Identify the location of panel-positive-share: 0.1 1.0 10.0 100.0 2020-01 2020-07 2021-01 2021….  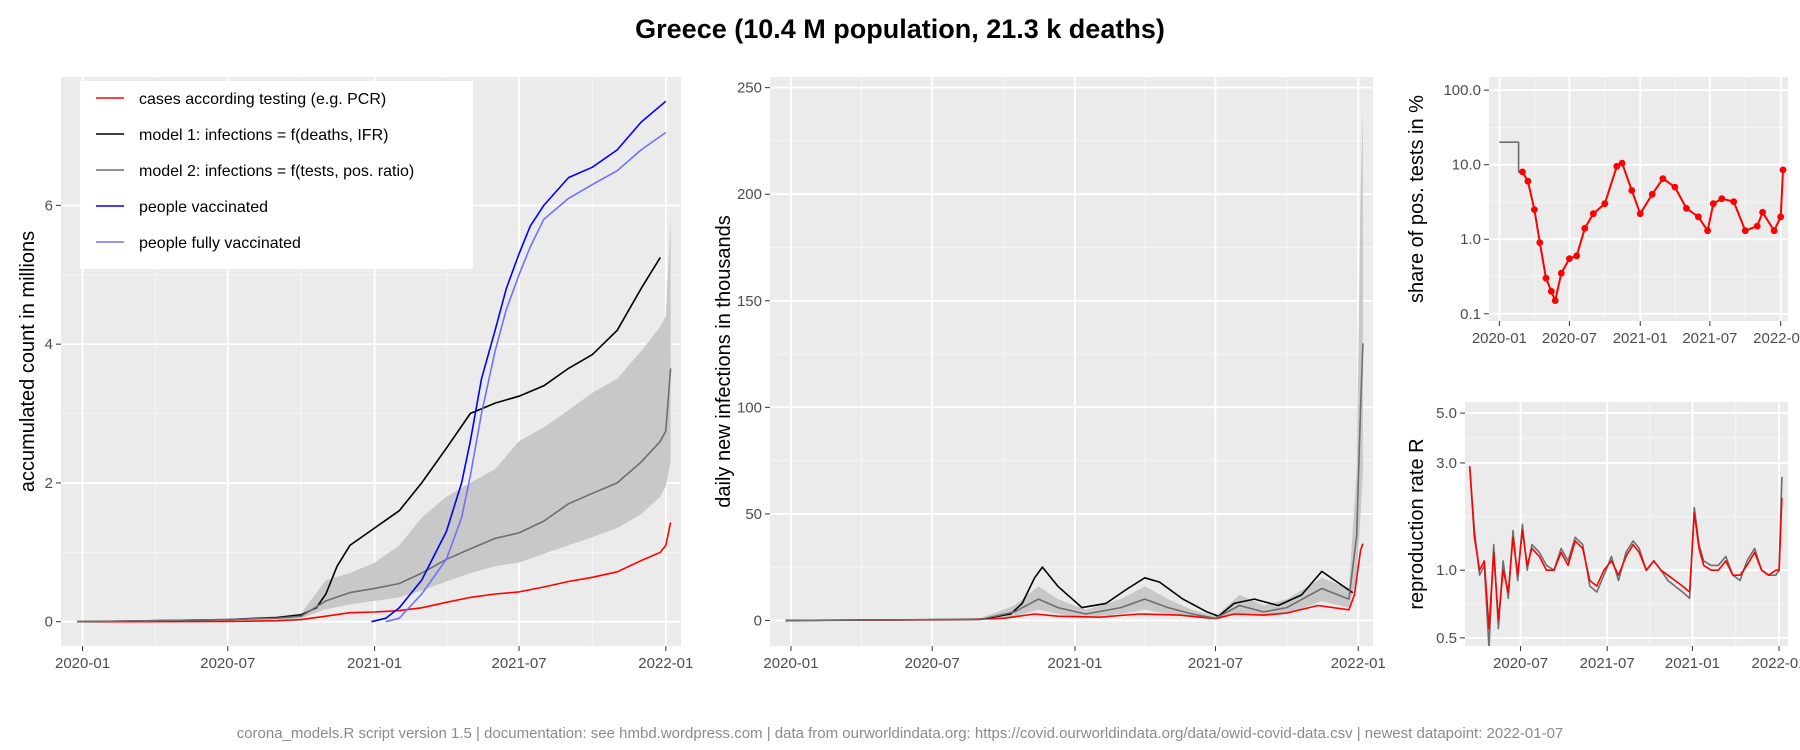
(1603, 212).